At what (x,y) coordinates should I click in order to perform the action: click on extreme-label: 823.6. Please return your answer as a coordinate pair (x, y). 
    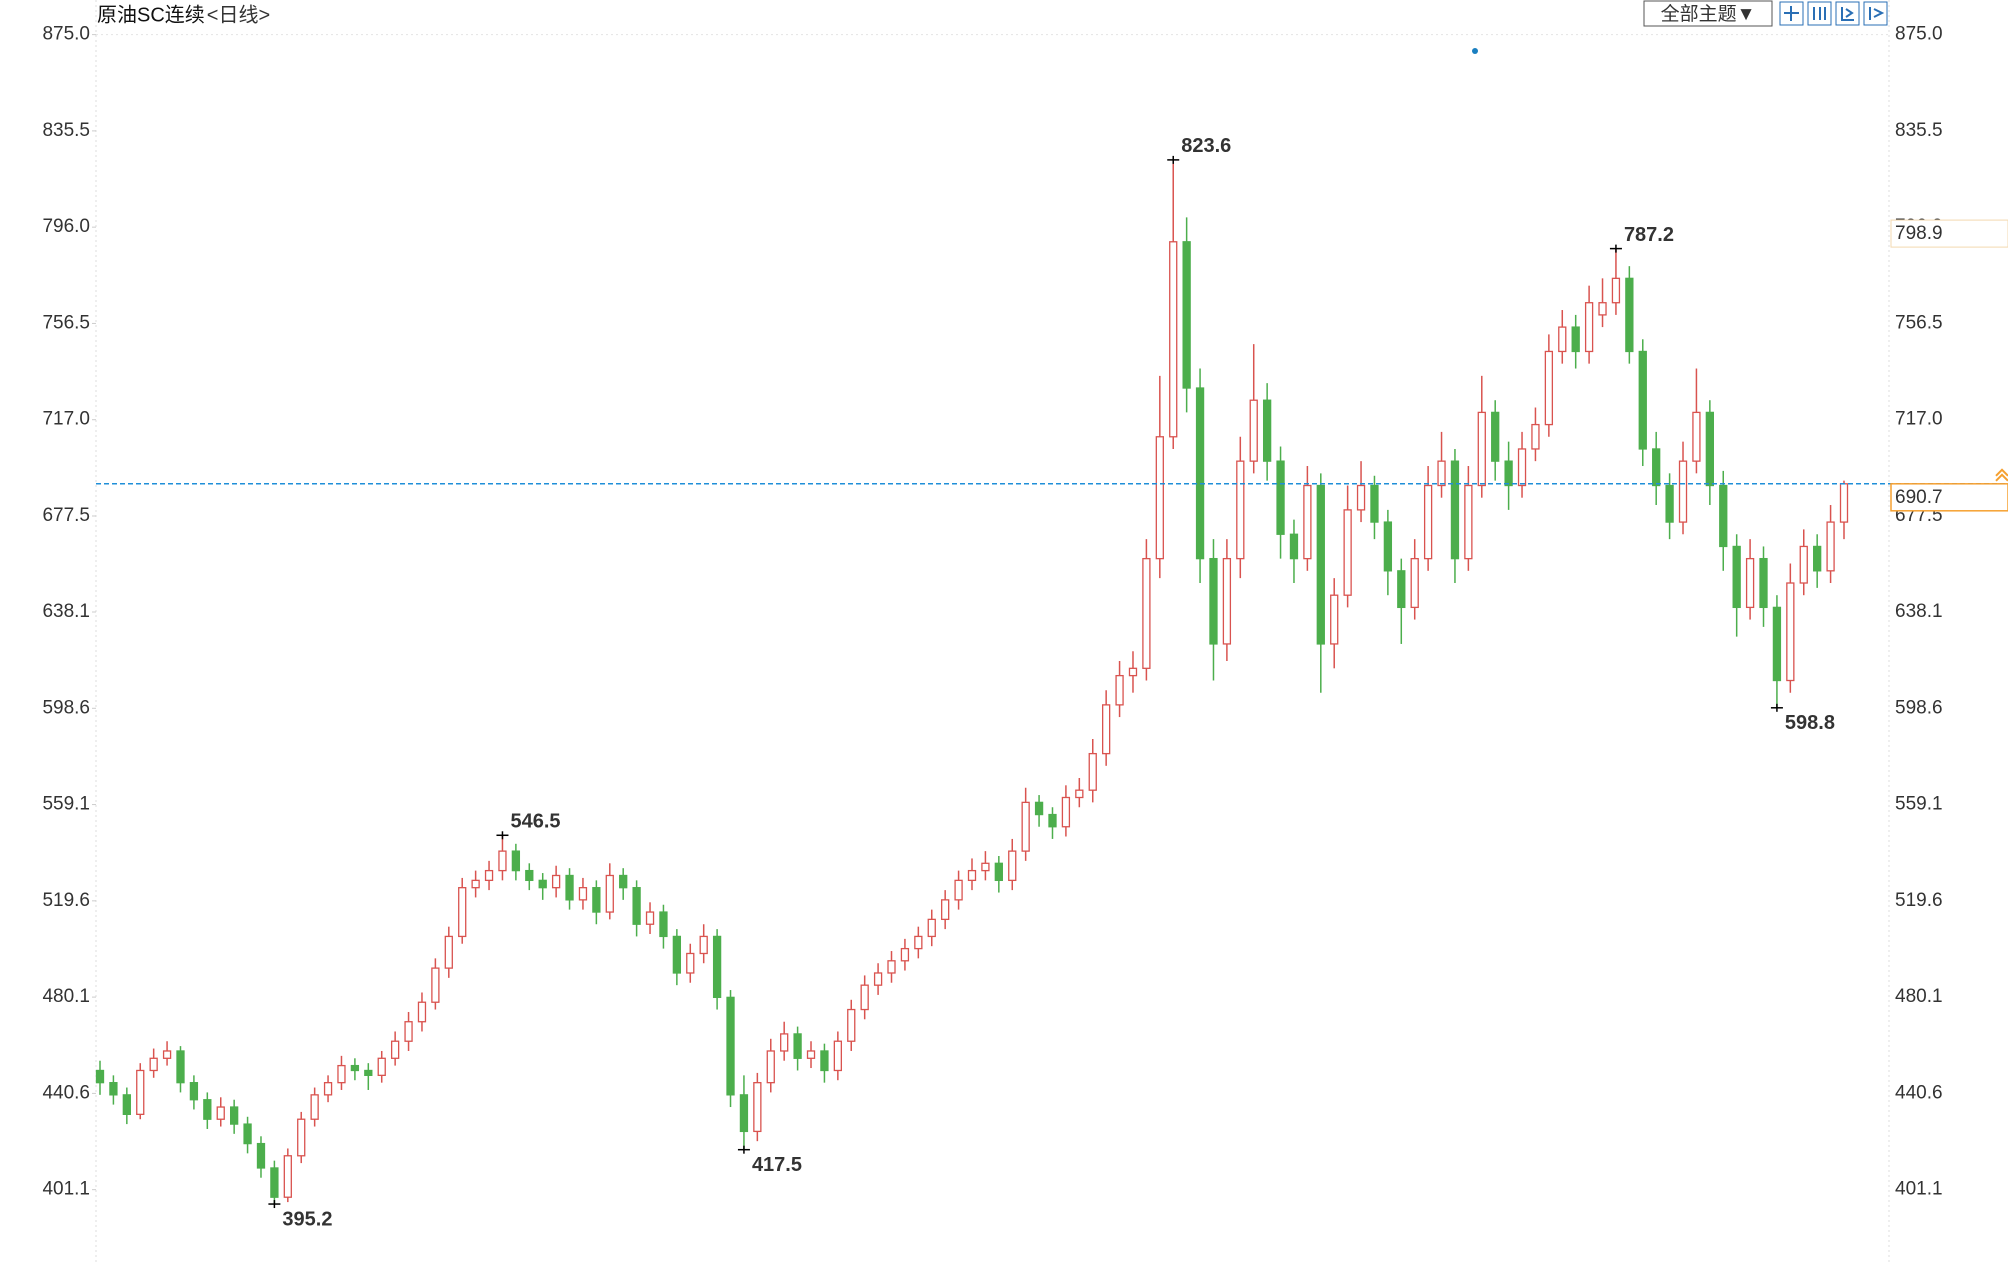
    Looking at the image, I should click on (1206, 146).